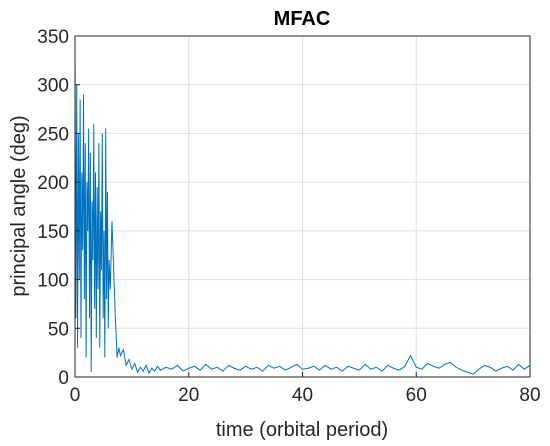 Image resolution: width=550 pixels, height=446 pixels. What do you see at coordinates (302, 430) in the screenshot?
I see `x-axis-label: time (orbital period)` at bounding box center [302, 430].